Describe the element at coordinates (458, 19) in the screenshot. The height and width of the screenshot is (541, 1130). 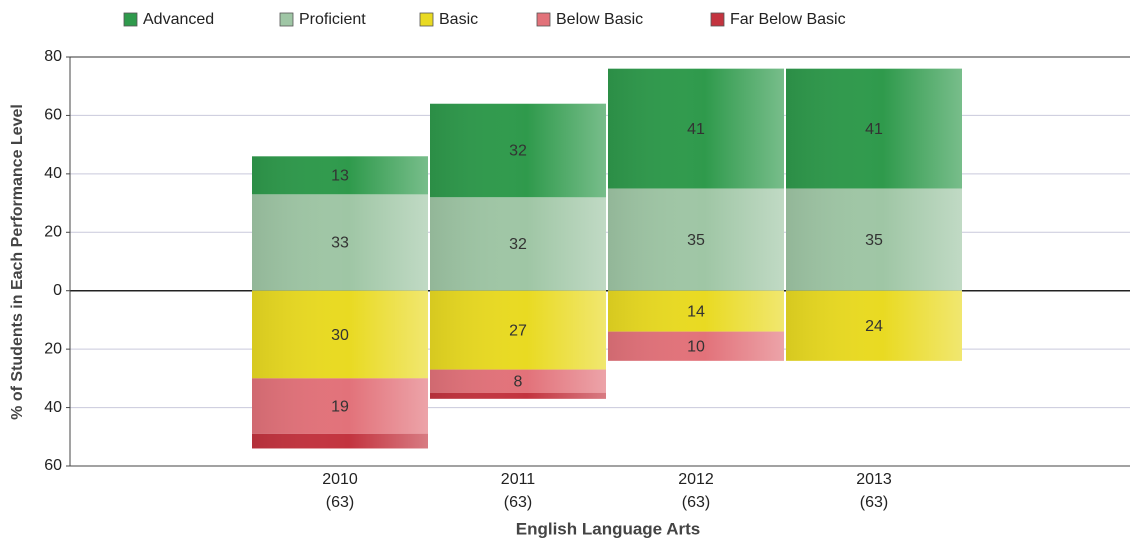
I see `legend-label: Basic` at that location.